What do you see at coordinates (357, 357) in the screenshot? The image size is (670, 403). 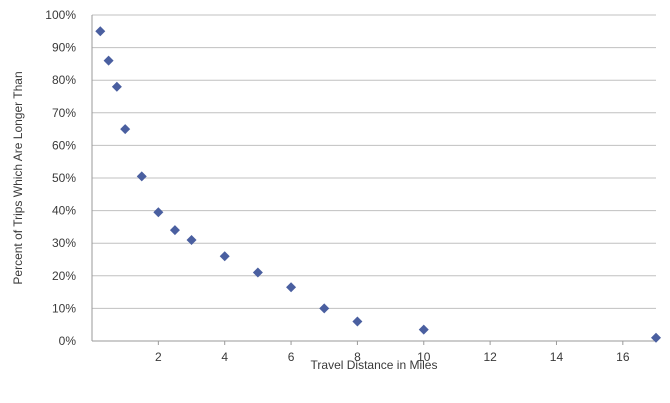 I see `x-tick-label: 8` at bounding box center [357, 357].